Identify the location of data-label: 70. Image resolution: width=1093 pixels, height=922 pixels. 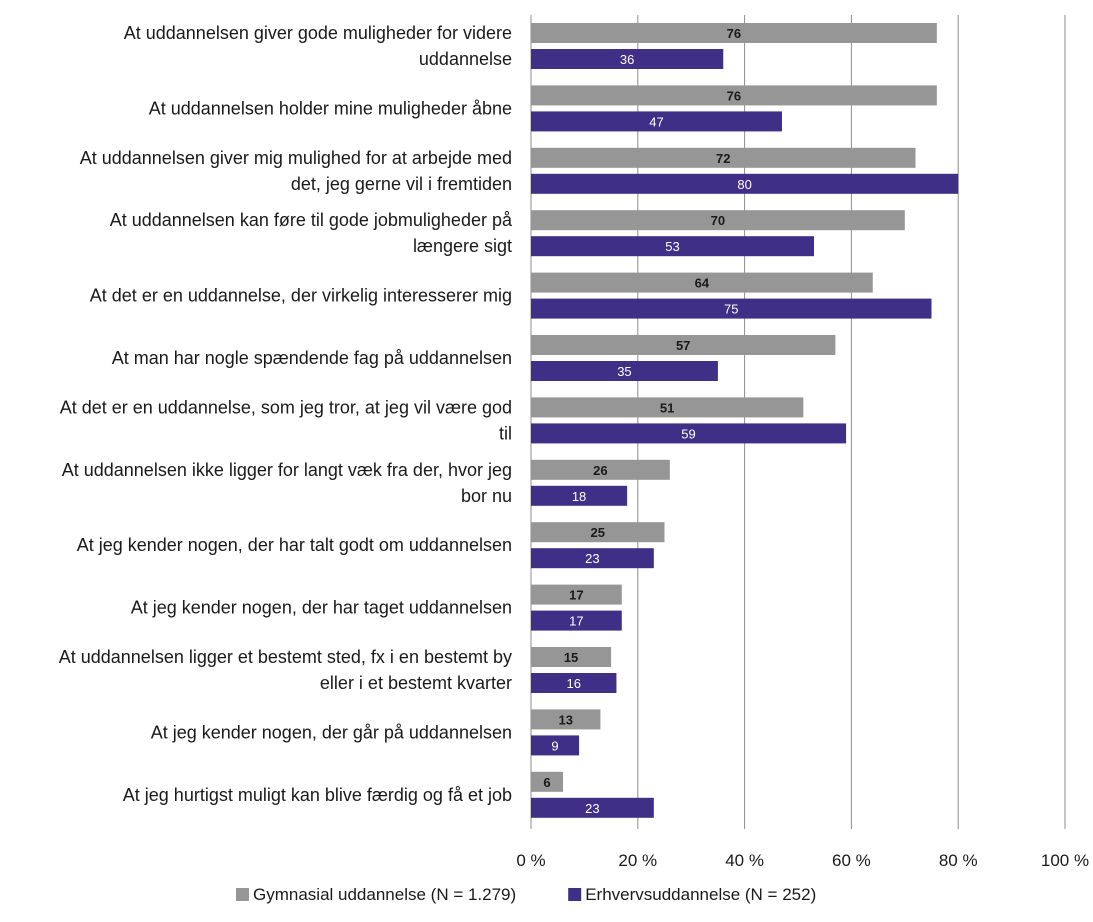
(718, 220).